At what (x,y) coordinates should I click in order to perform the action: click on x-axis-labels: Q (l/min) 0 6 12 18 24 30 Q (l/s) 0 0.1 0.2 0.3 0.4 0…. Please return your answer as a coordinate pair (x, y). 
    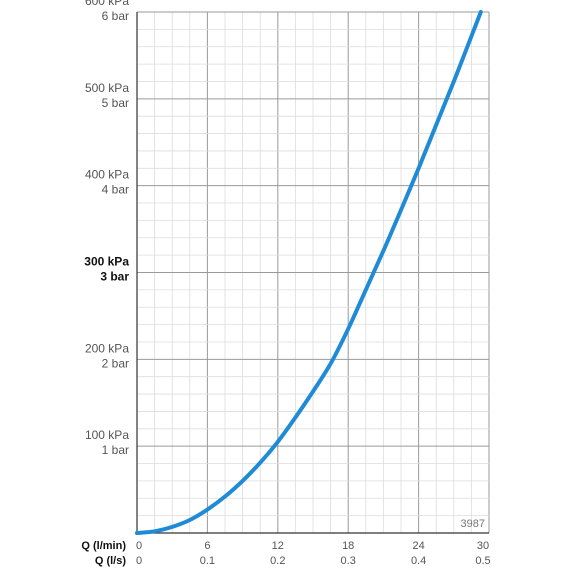
    Looking at the image, I should click on (285, 553).